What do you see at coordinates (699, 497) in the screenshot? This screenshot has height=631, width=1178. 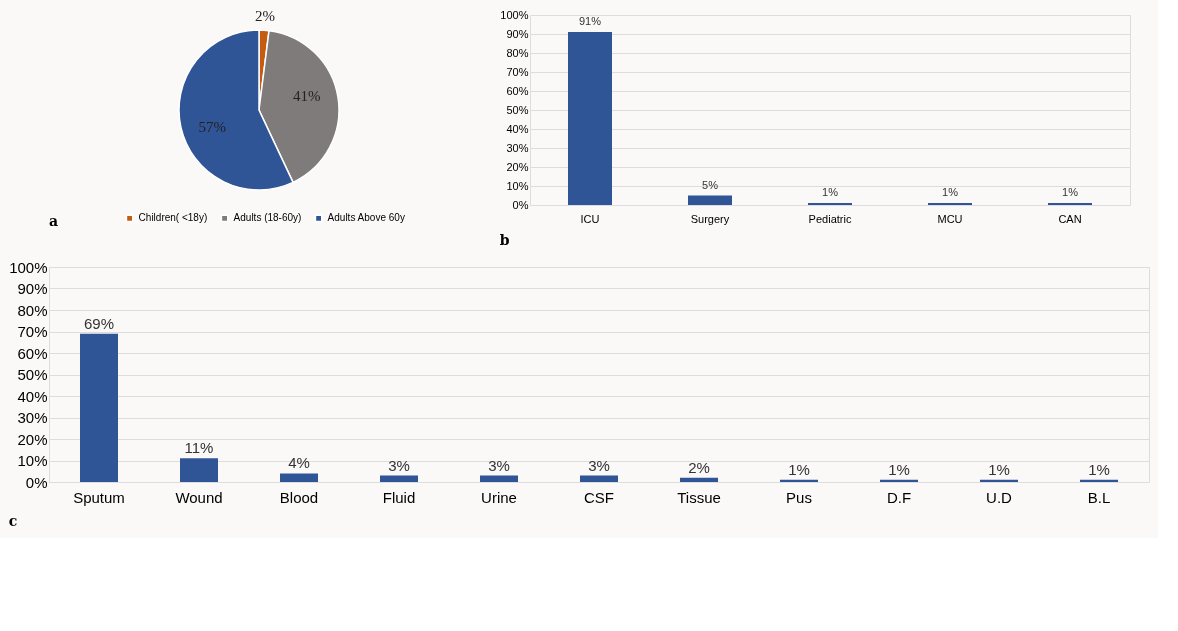 I see `x-tick-label: Tissue` at bounding box center [699, 497].